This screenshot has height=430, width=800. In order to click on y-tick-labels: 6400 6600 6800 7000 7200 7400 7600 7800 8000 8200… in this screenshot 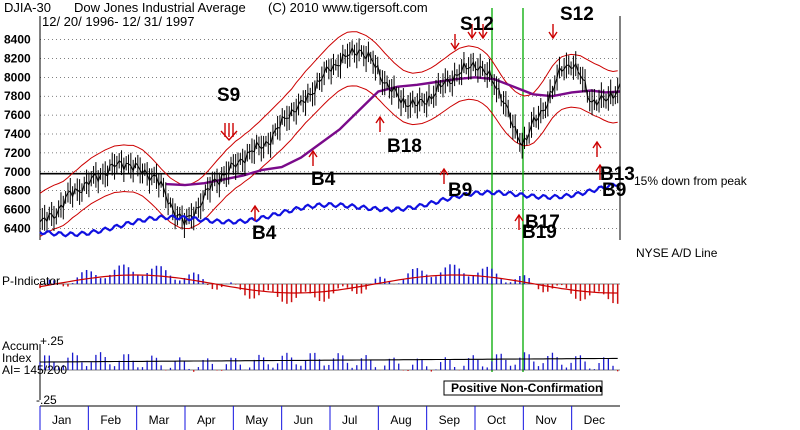, I will do `click(17, 133)`.